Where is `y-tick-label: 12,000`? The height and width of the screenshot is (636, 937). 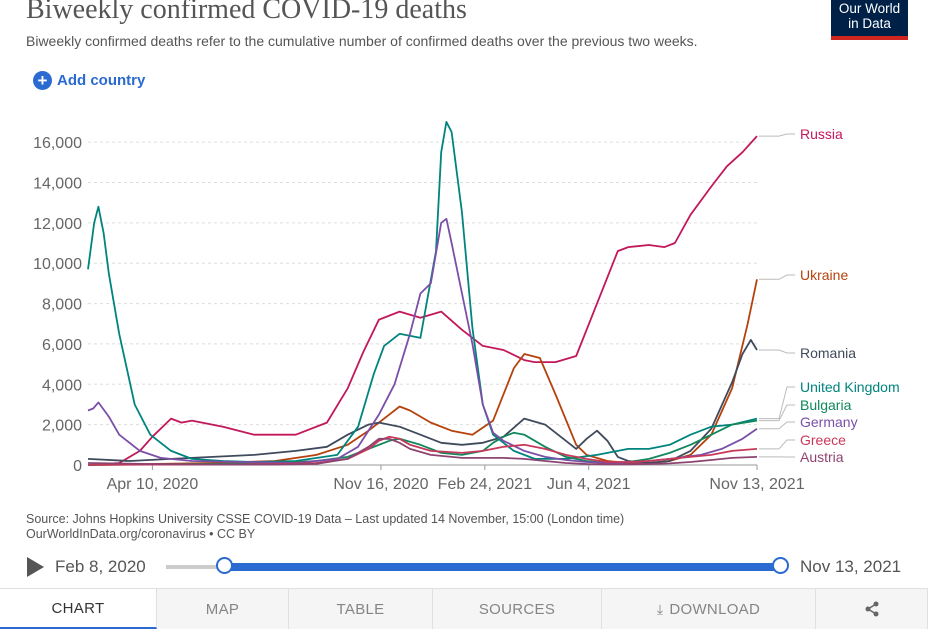
y-tick-label: 12,000 is located at coordinates (57, 224).